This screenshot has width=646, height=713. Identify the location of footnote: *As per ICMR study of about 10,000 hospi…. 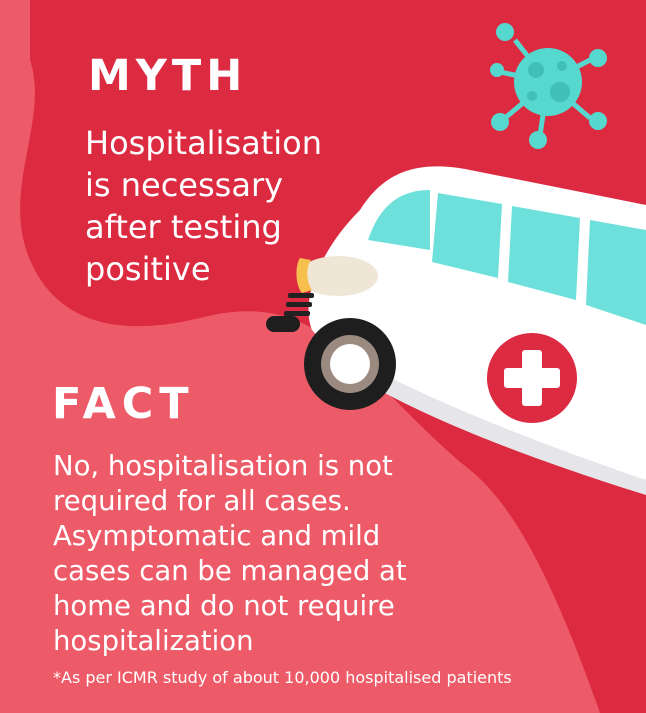
(282, 677).